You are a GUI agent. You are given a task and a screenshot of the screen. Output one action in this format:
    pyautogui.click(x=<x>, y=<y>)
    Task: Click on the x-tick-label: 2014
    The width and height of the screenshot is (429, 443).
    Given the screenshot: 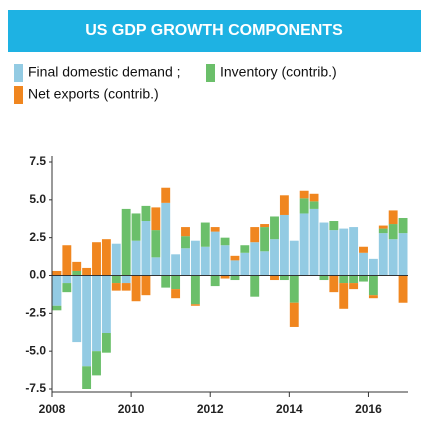 What is the action you would take?
    pyautogui.click(x=289, y=409)
    